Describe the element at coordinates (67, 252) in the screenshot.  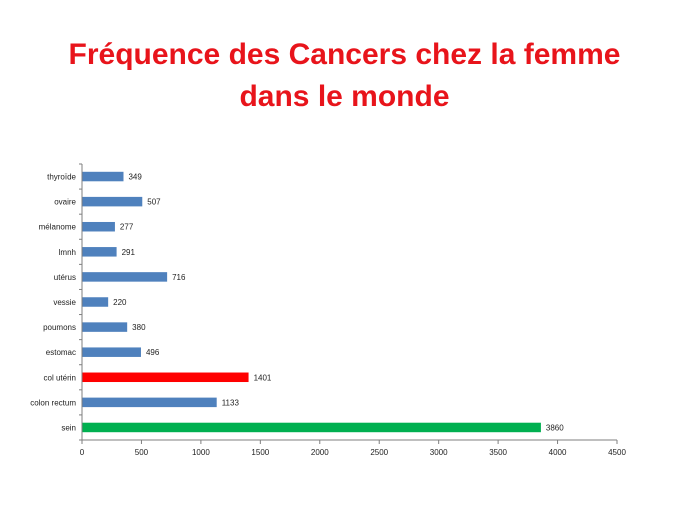
I see `category-label-3: lmnh` at that location.